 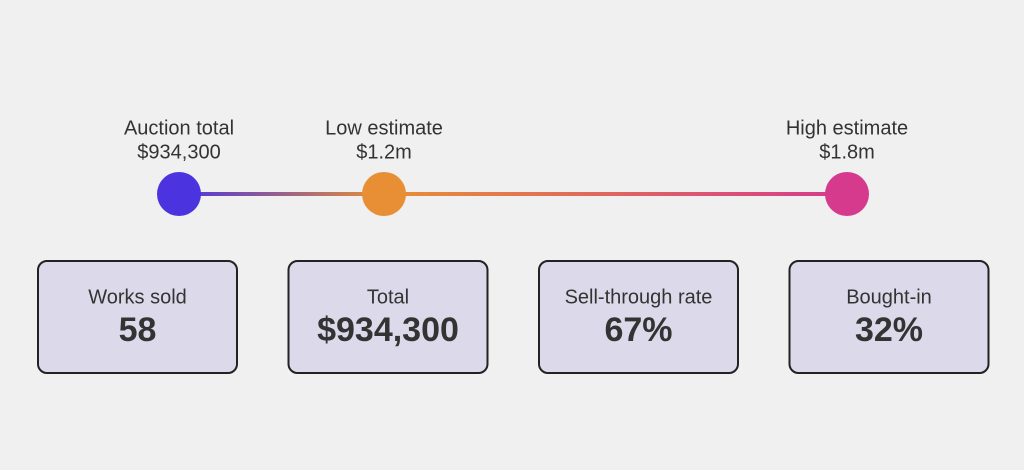 What do you see at coordinates (178, 152) in the screenshot?
I see `marker-value: $934,300` at bounding box center [178, 152].